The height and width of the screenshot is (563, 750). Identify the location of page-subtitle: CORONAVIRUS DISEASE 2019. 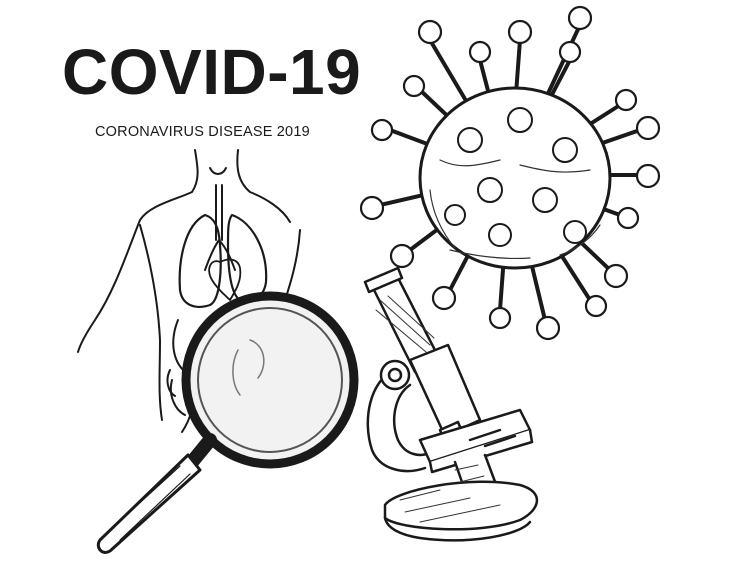
(202, 132).